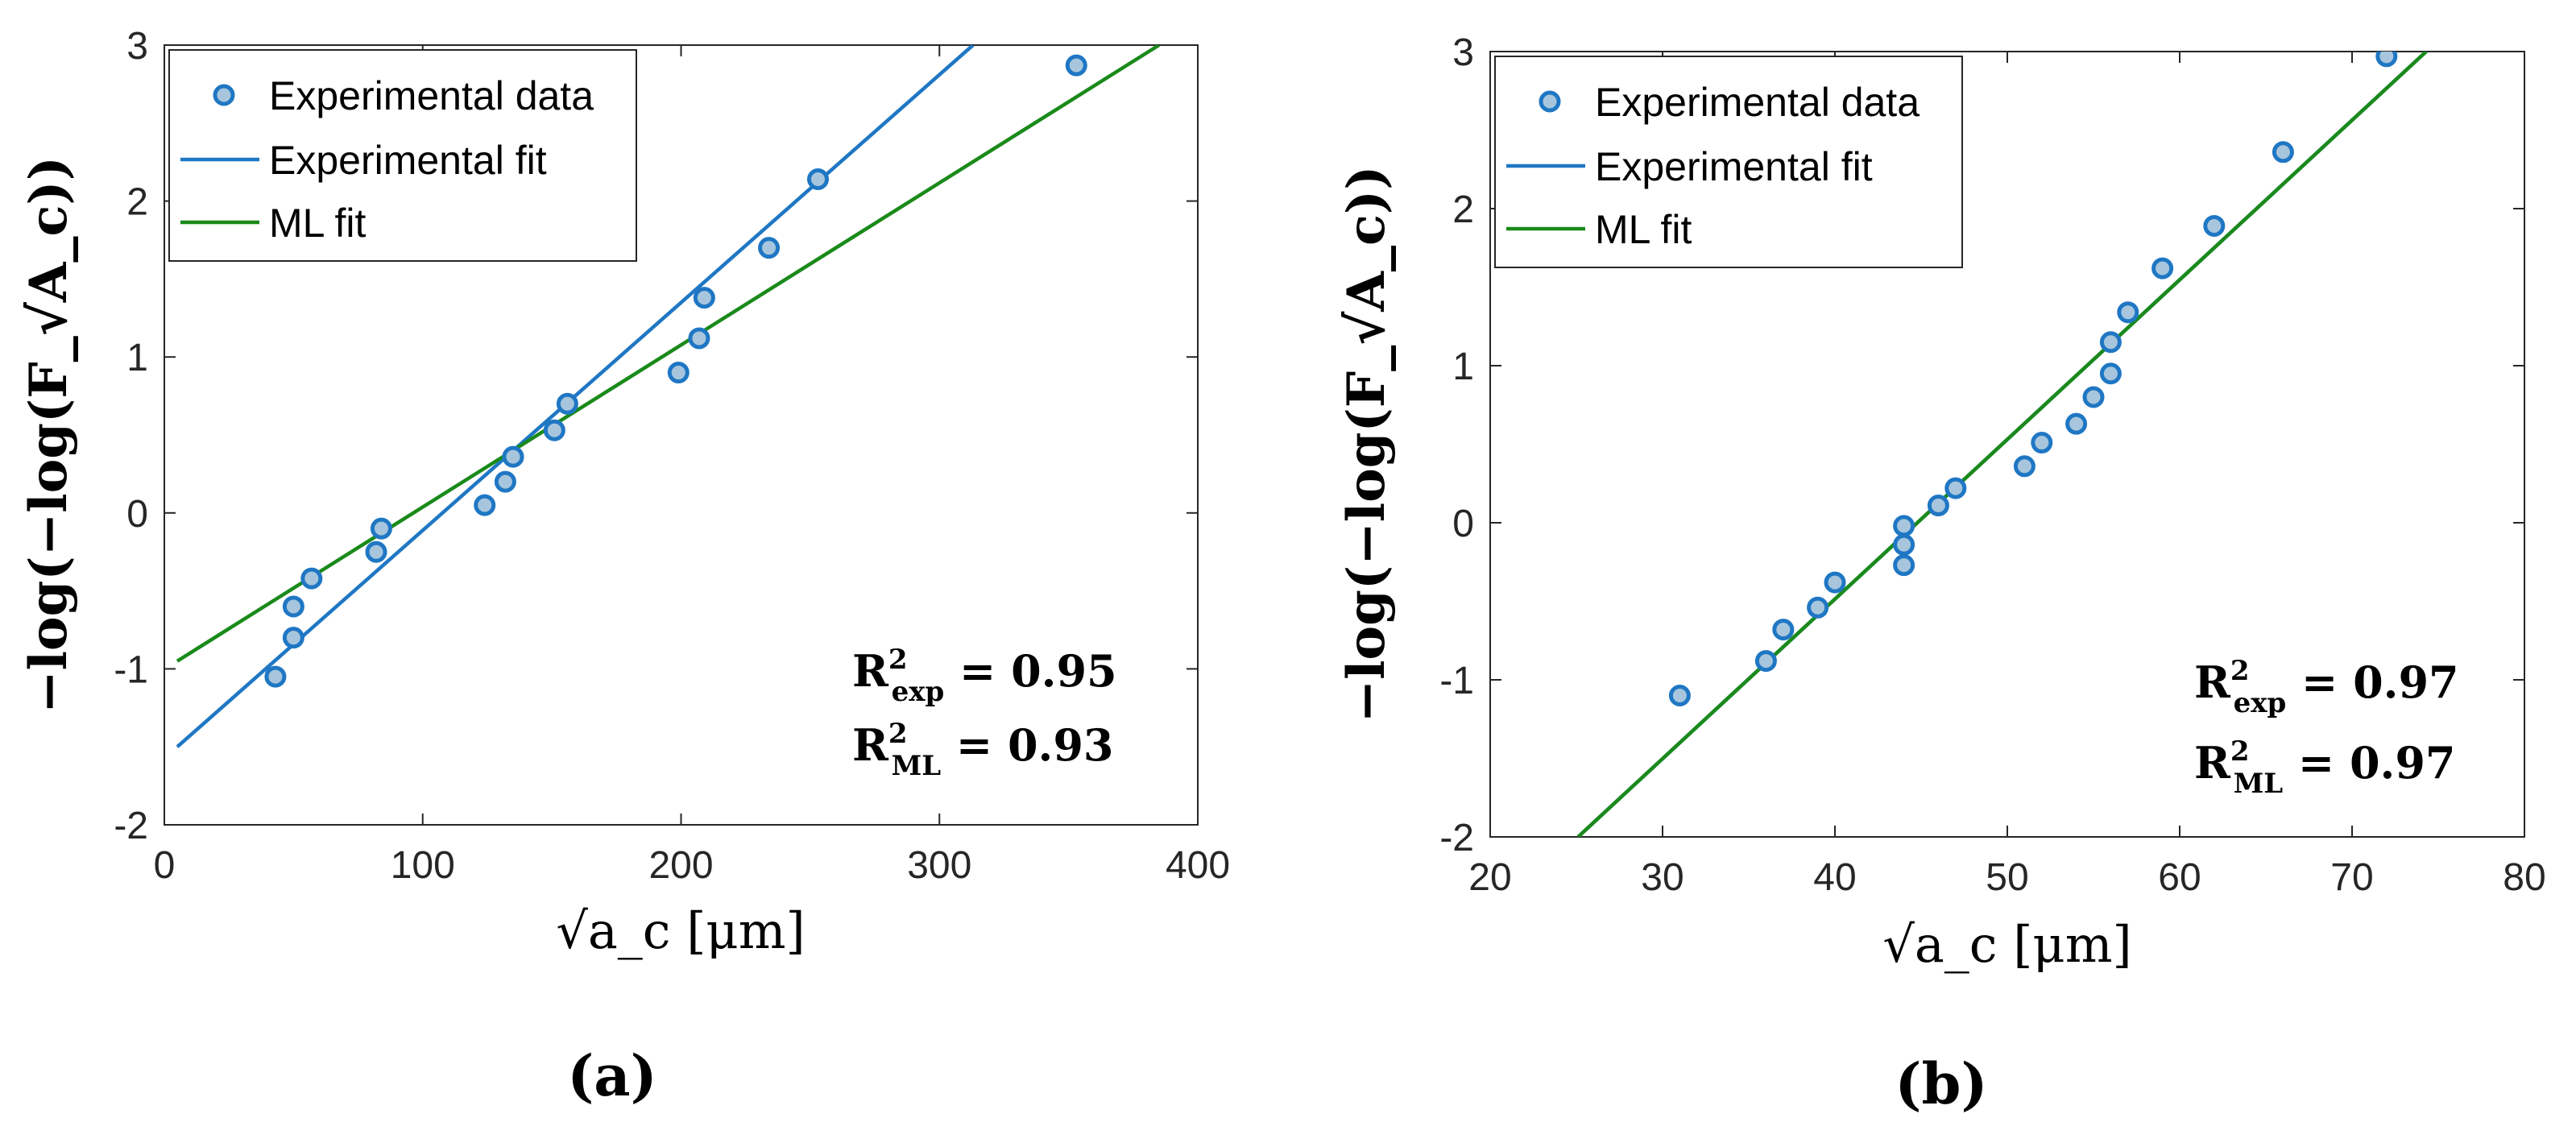 This screenshot has height=1147, width=2576. Describe the element at coordinates (2326, 727) in the screenshot. I see `r-squared-annotations: R2 exp = 0.97 R2 ML = 0.97` at that location.